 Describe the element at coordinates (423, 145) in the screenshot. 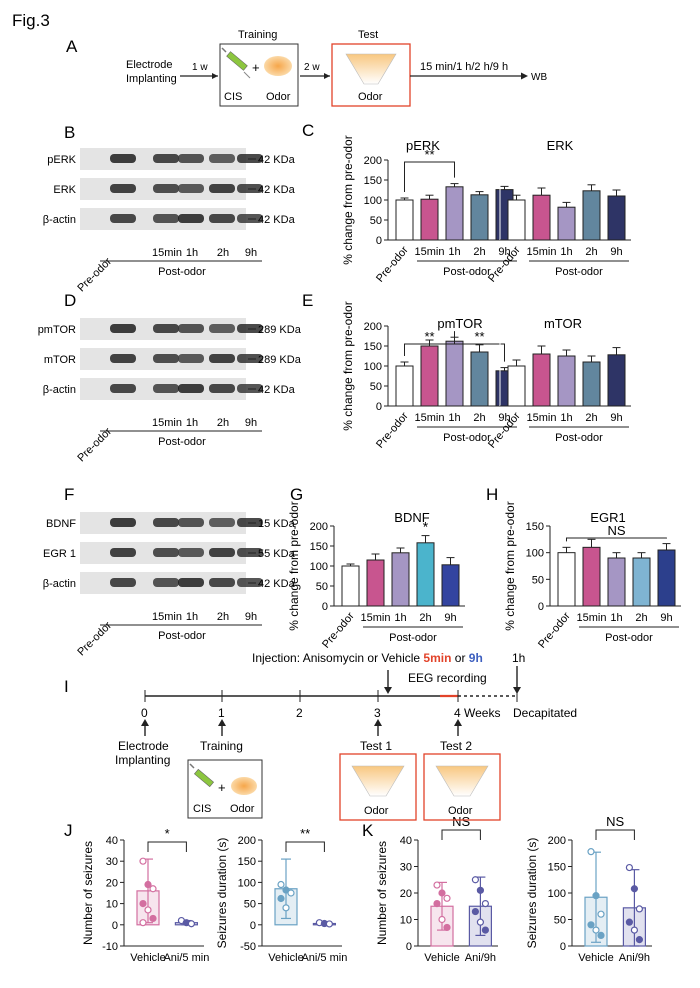

I see `chart-title: pERK` at that location.